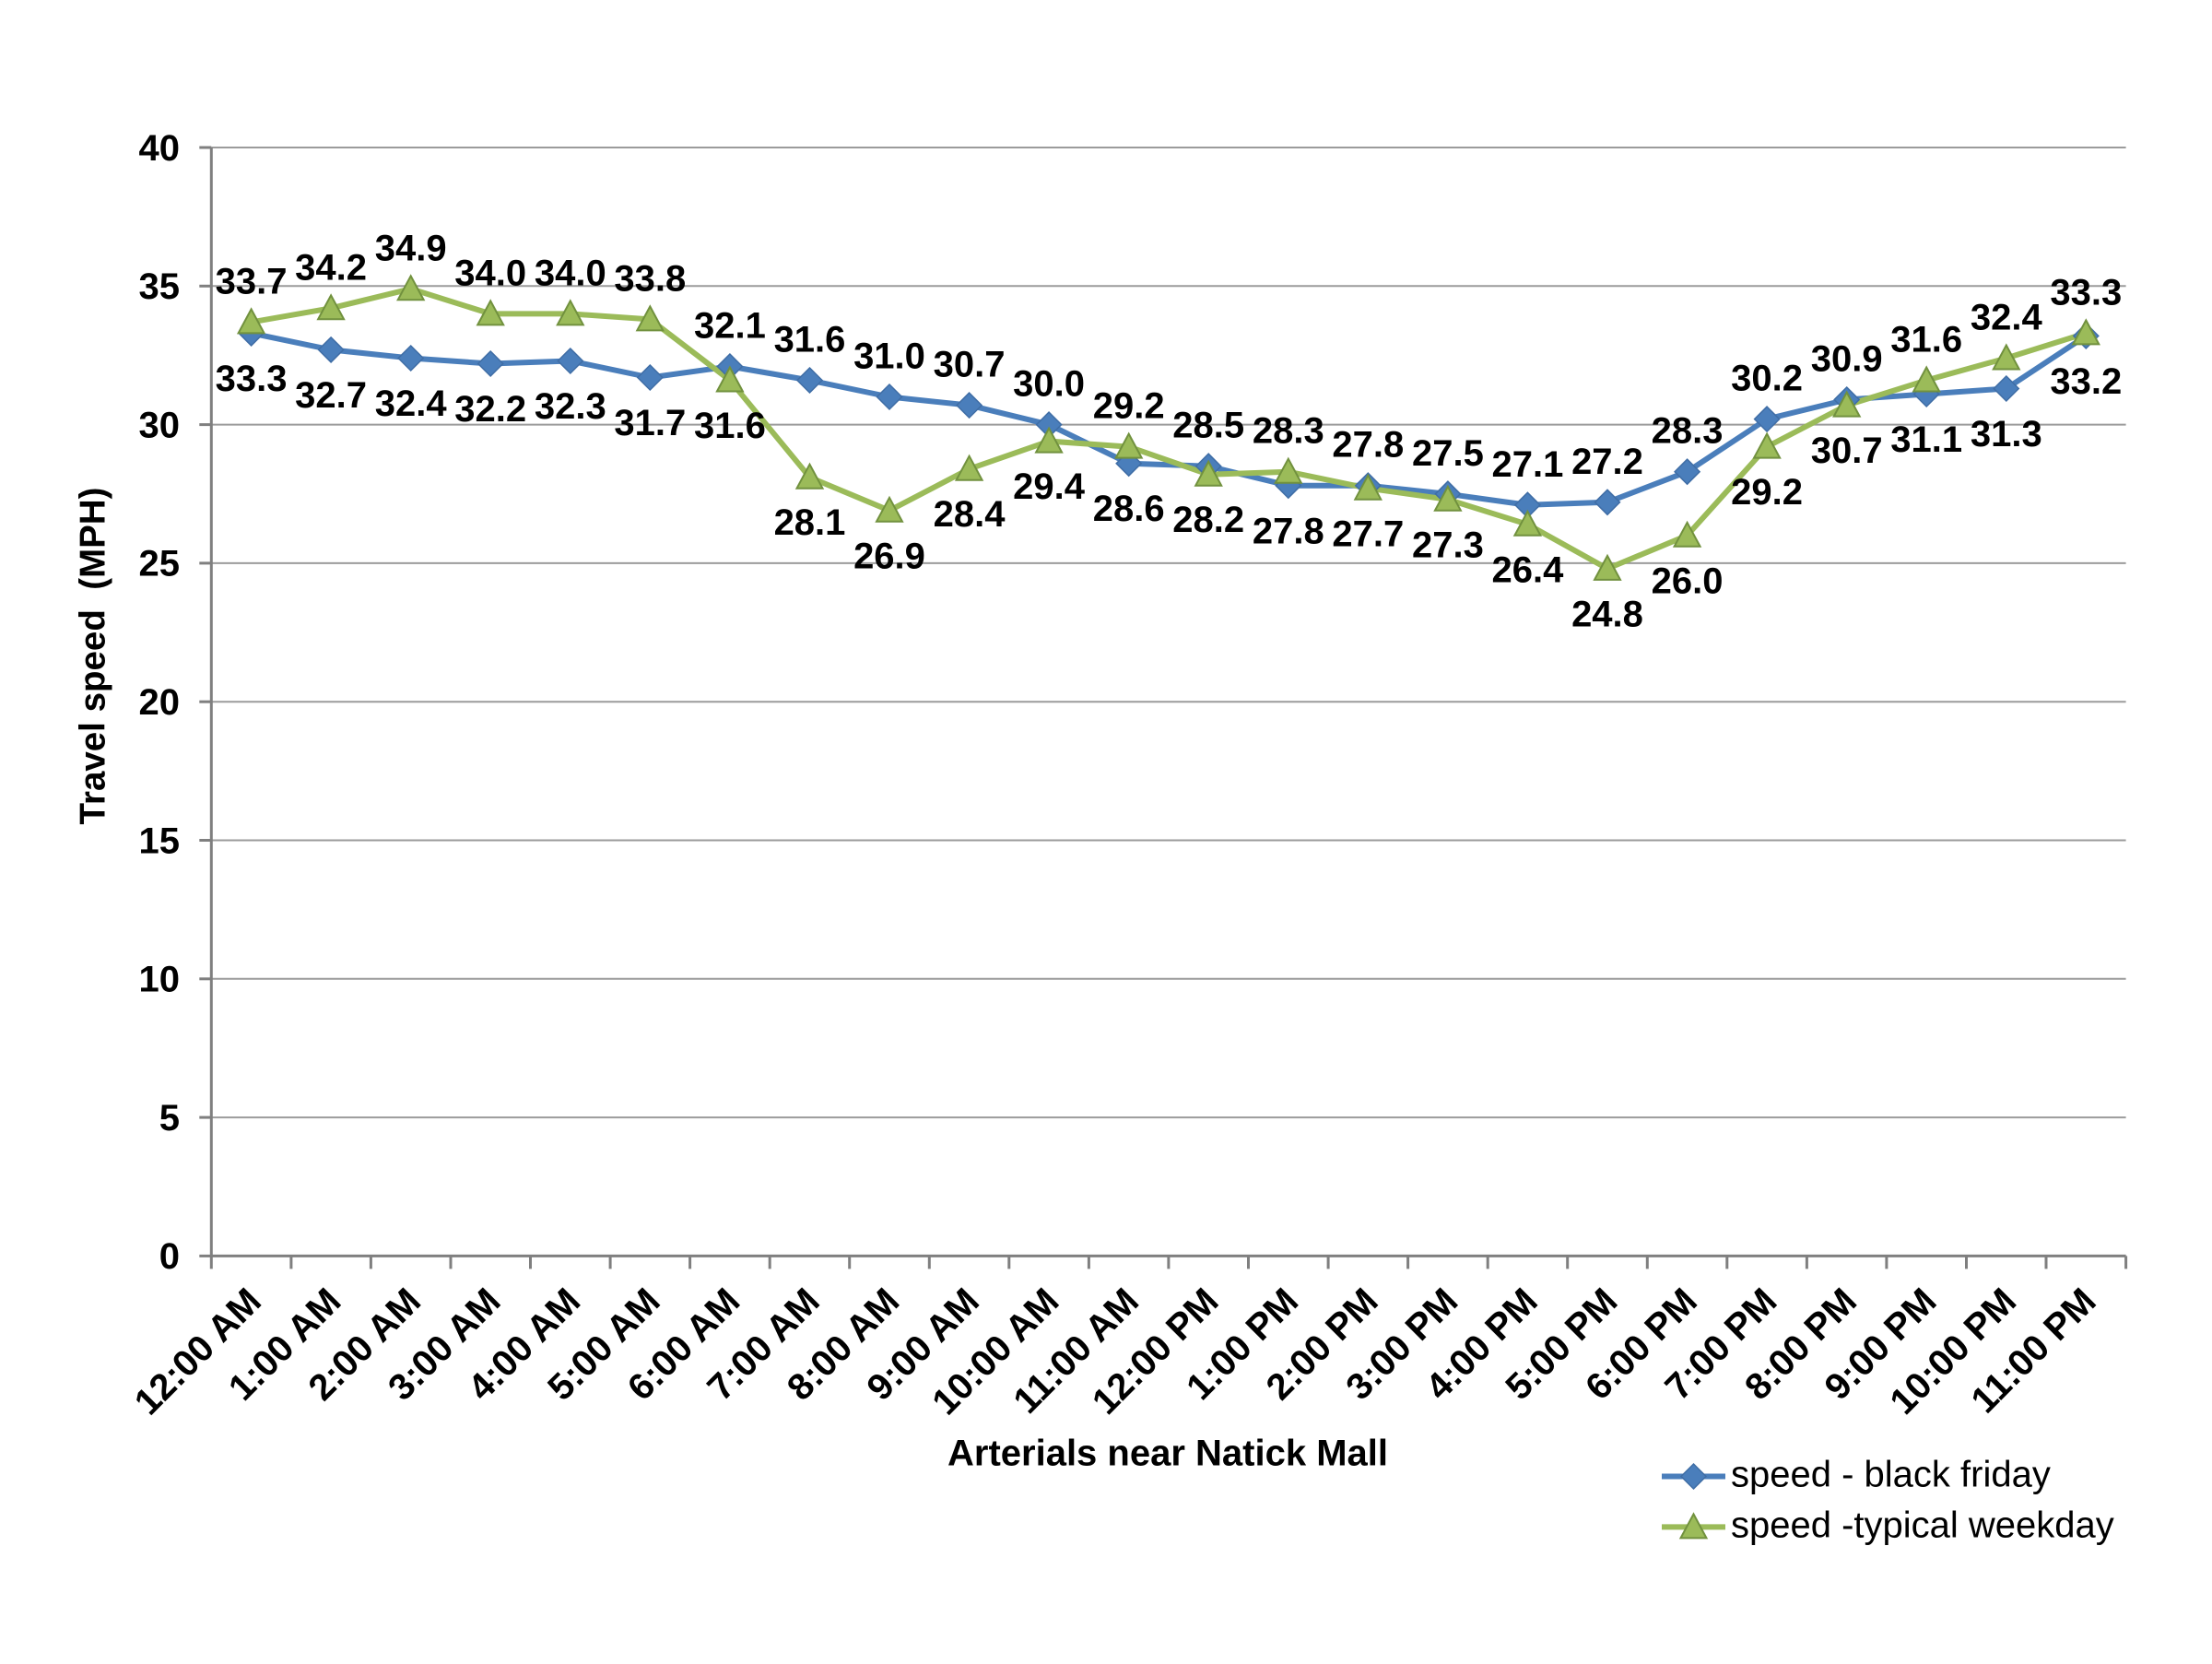 The image size is (2212, 1664). Describe the element at coordinates (331, 267) in the screenshot. I see `svg-text: 34.2` at that location.